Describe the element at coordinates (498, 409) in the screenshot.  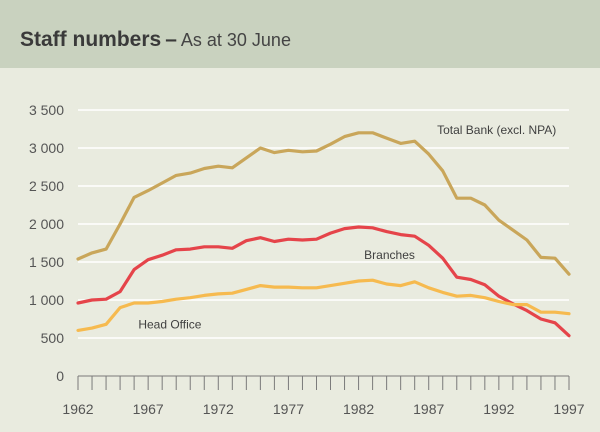
I see `x-tick-label: 1992` at that location.